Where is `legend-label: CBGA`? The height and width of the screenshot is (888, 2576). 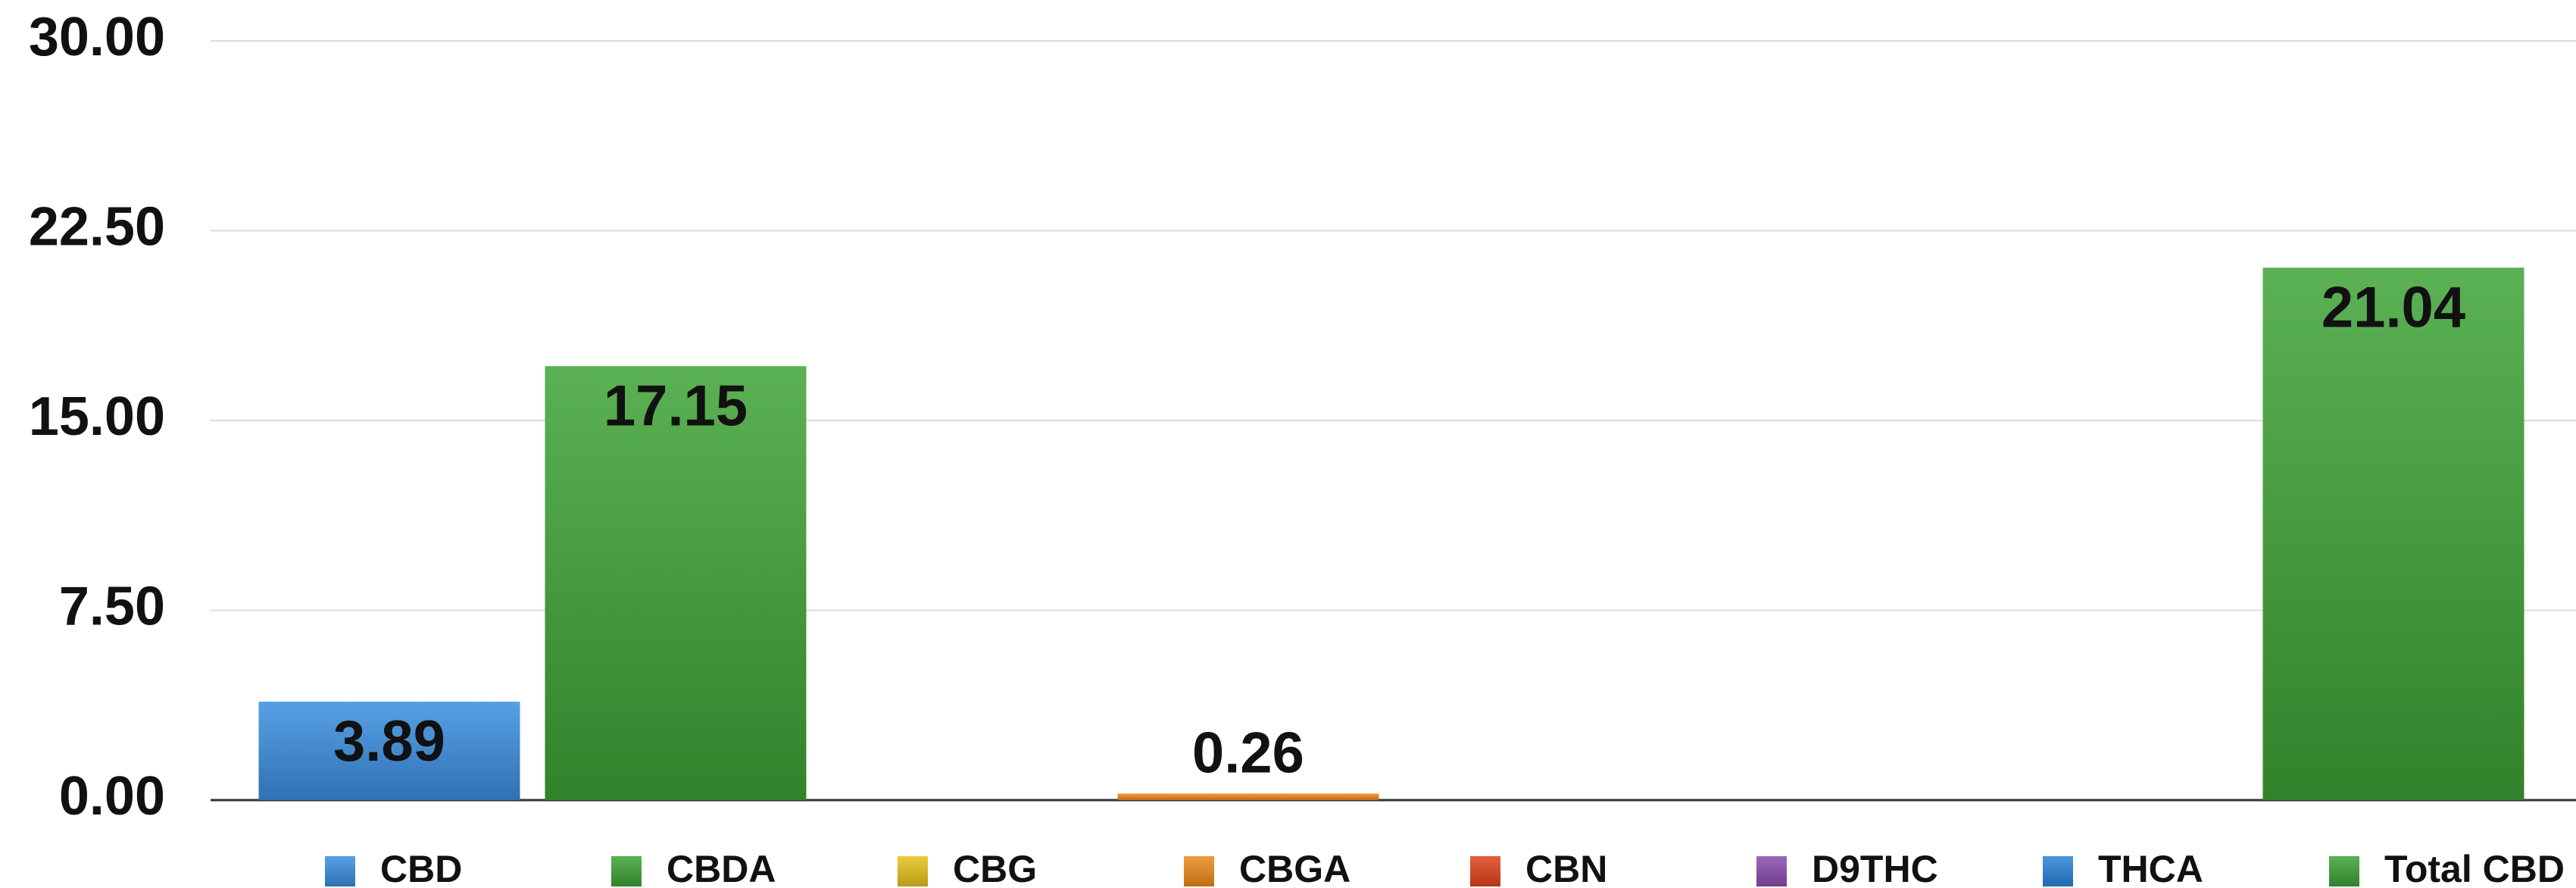
legend-label: CBGA is located at coordinates (1294, 868).